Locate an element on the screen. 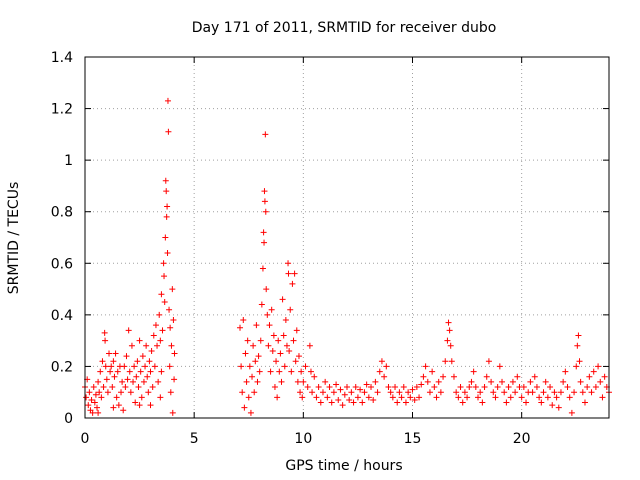 The width and height of the screenshot is (640, 480). y-tick-label: 1.4 is located at coordinates (62, 58).